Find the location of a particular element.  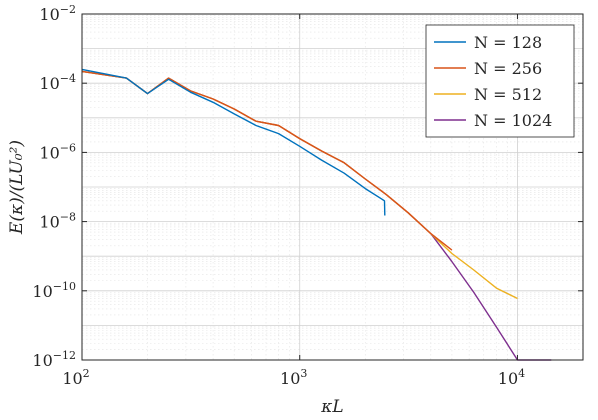

y-tick-label: 10⁻⁸ is located at coordinates (57, 221).